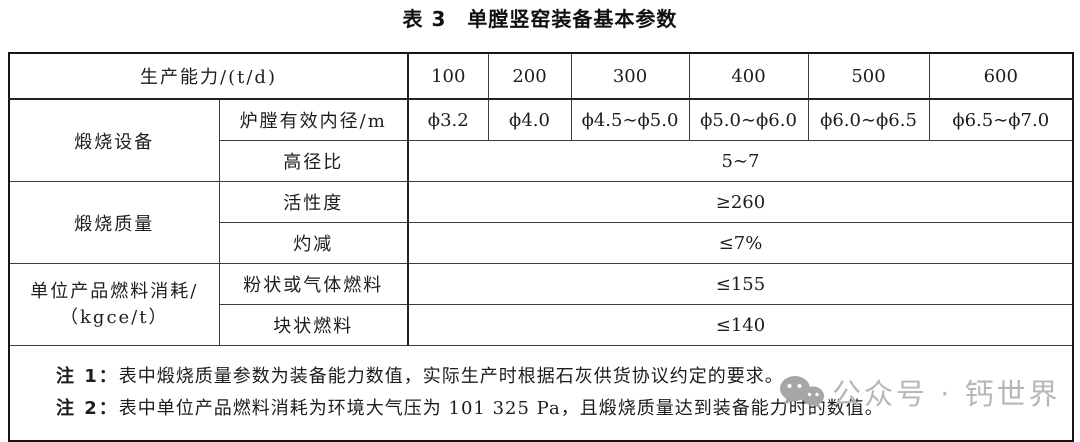 This screenshot has width=1080, height=442. I want to click on span-value-cell: ≤140, so click(740, 325).